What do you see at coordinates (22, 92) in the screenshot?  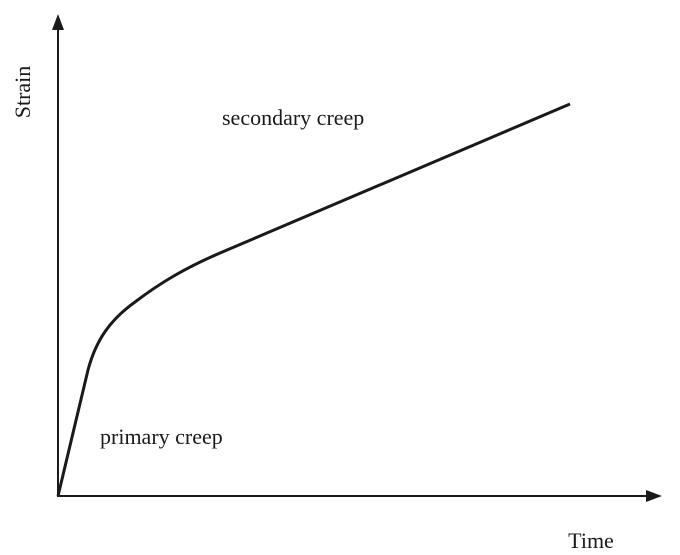 I see `y-axis-label: Strain` at bounding box center [22, 92].